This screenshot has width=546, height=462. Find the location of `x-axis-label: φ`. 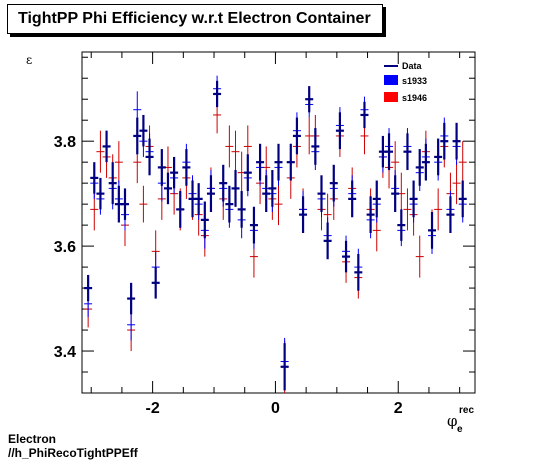

x-axis-label: φ is located at coordinates (452, 421).